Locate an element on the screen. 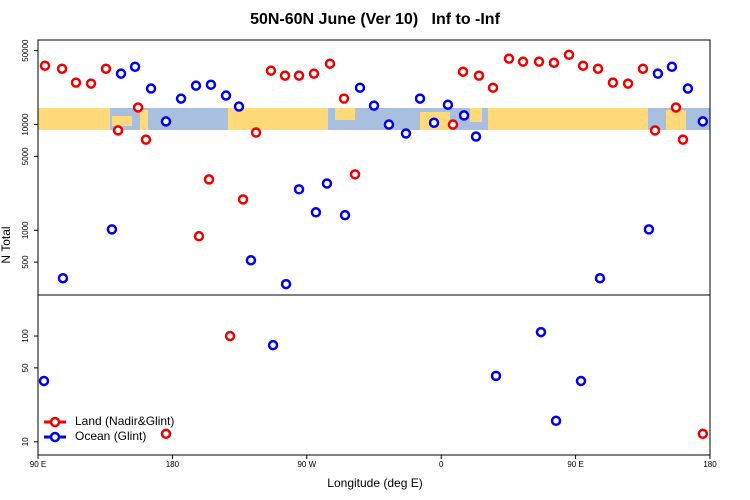 Image resolution: width=750 pixels, height=500 pixels. legend-label: Ocean (Glint) is located at coordinates (110, 436).